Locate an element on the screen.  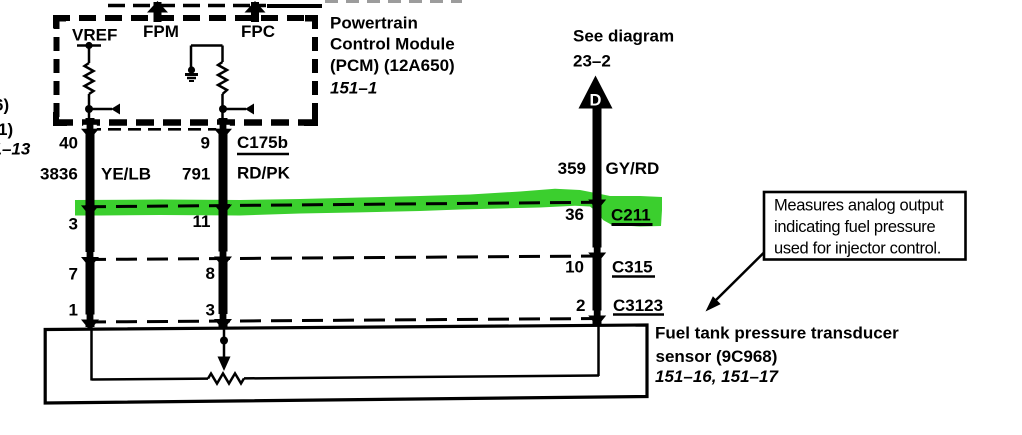
svg-text: D is located at coordinates (596, 101).